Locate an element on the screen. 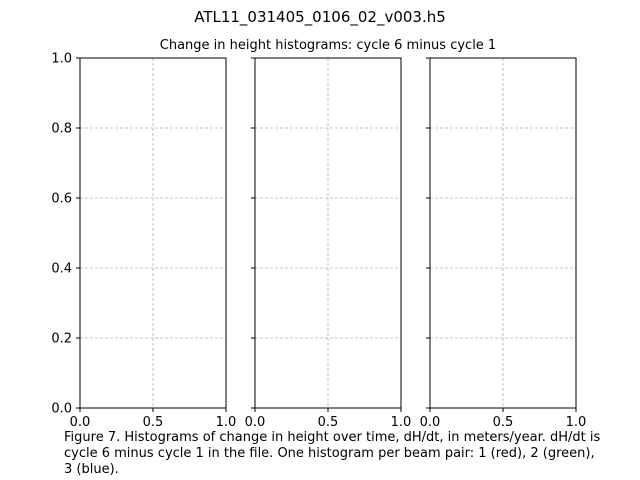 The height and width of the screenshot is (480, 640). y-tick-label: 1.0 is located at coordinates (61, 59).